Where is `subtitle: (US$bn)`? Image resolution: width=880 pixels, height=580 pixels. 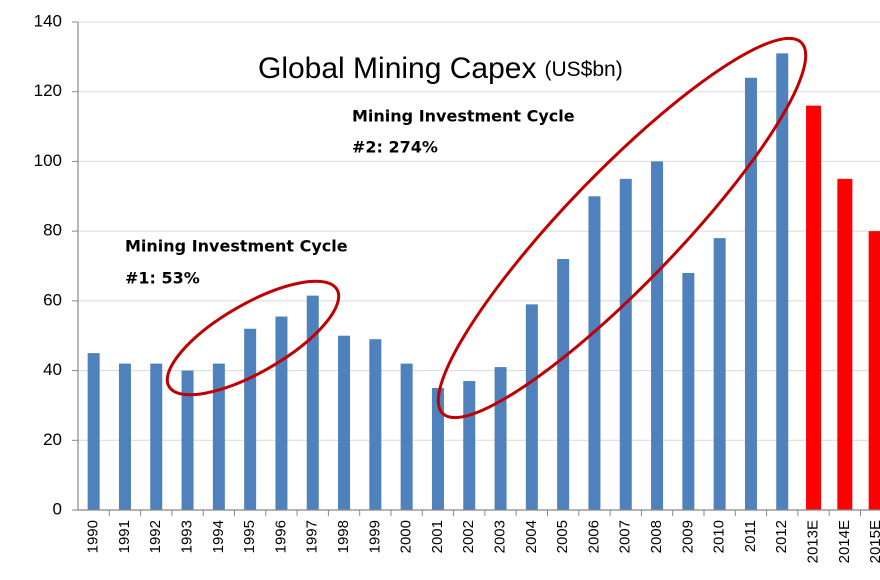 subtitle: (US$bn) is located at coordinates (583, 69).